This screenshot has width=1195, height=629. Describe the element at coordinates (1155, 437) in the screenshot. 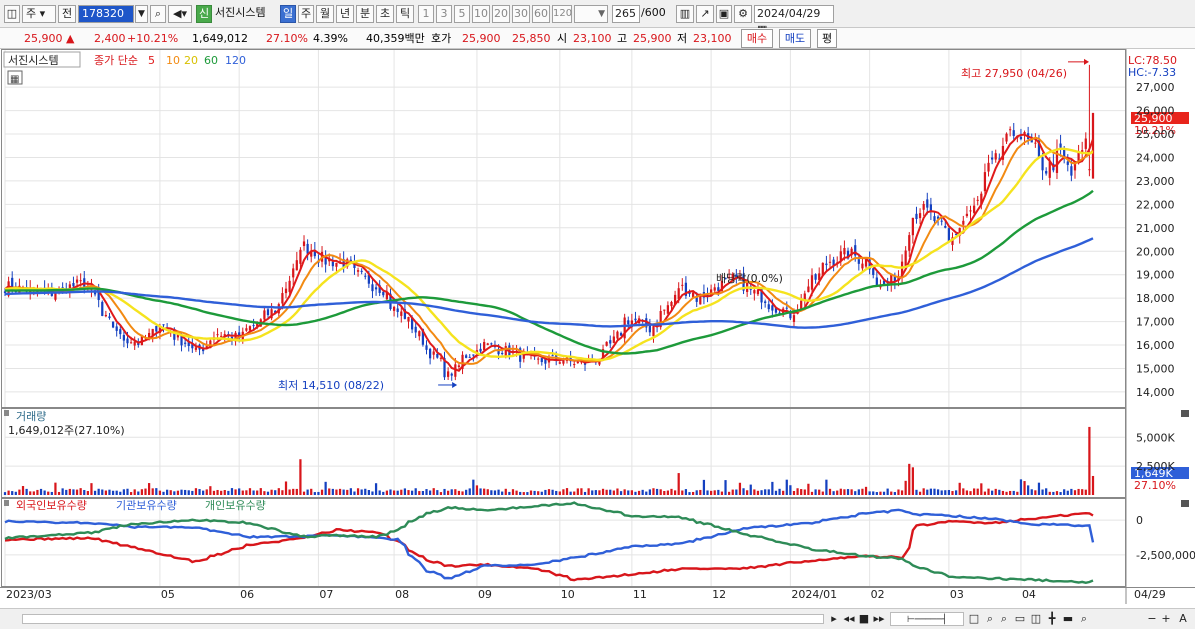

I see `volume-tick-label: 5,000K` at that location.